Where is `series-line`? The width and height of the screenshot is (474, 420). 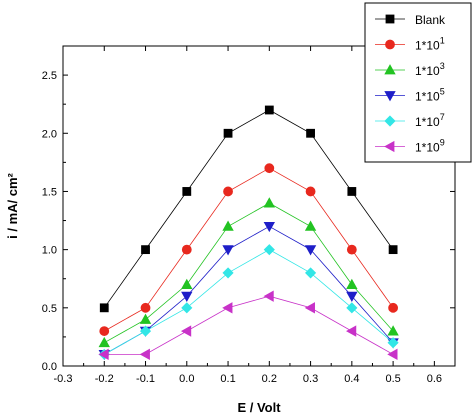
series-line is located at coordinates (249, 325).